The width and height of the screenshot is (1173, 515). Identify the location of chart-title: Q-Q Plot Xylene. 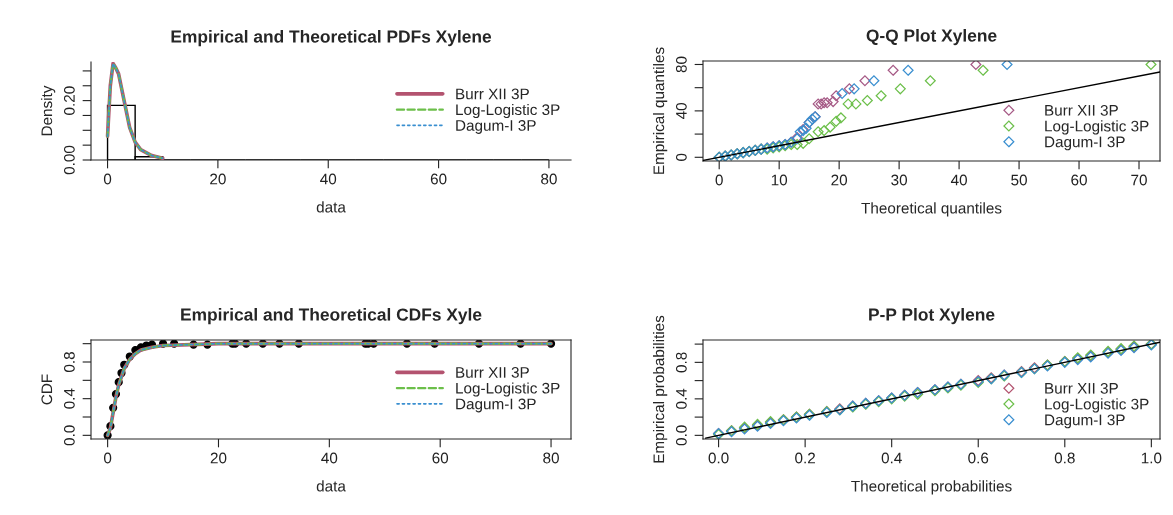
(931, 37).